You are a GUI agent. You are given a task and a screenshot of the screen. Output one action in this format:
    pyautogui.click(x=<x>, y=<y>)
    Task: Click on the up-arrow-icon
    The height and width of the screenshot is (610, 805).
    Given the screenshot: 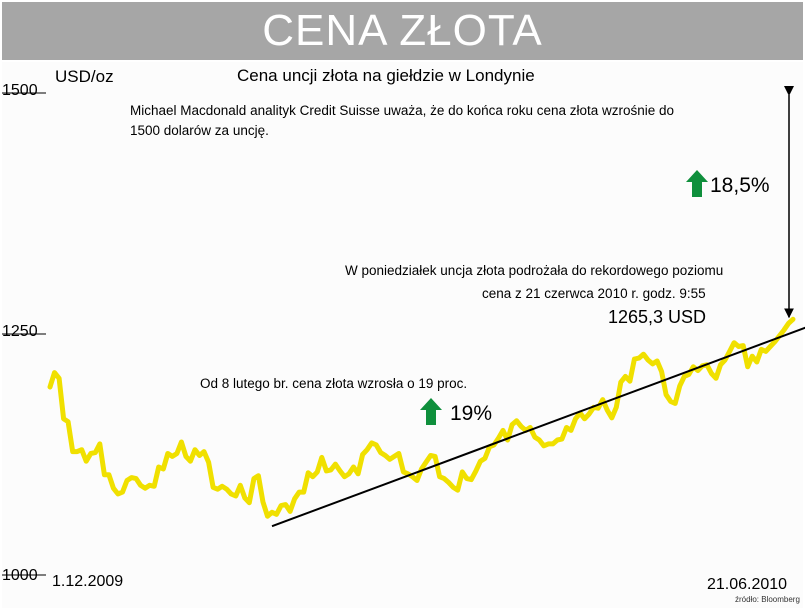 What is the action you would take?
    pyautogui.click(x=431, y=411)
    